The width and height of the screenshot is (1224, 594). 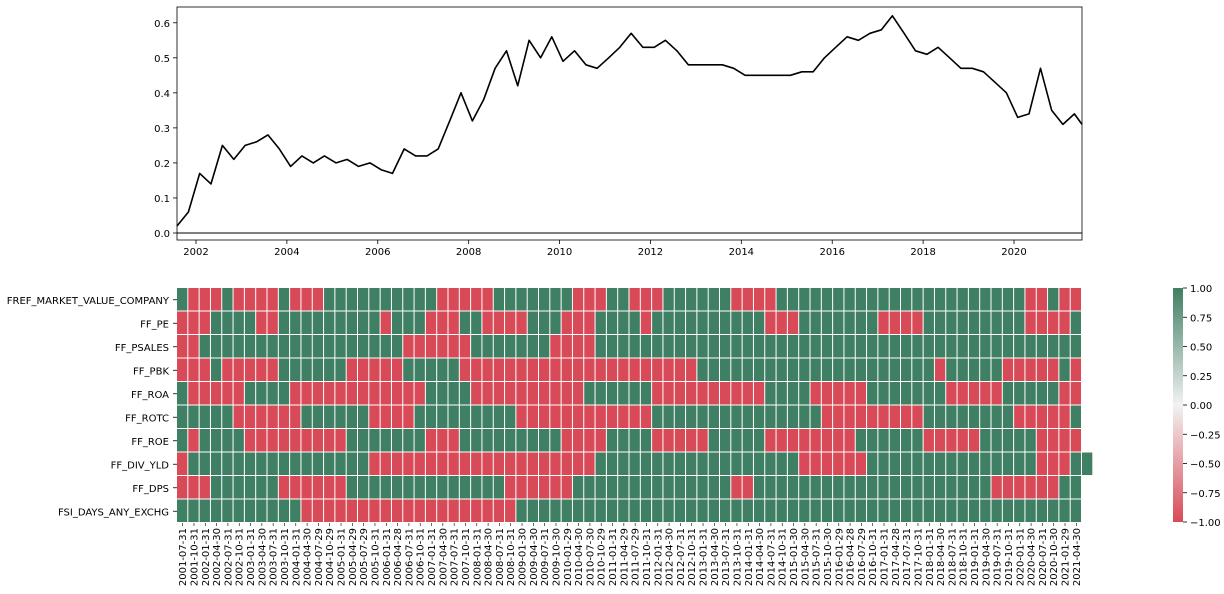 I want to click on col-tick-label: 2018-10-31, so click(x=964, y=557).